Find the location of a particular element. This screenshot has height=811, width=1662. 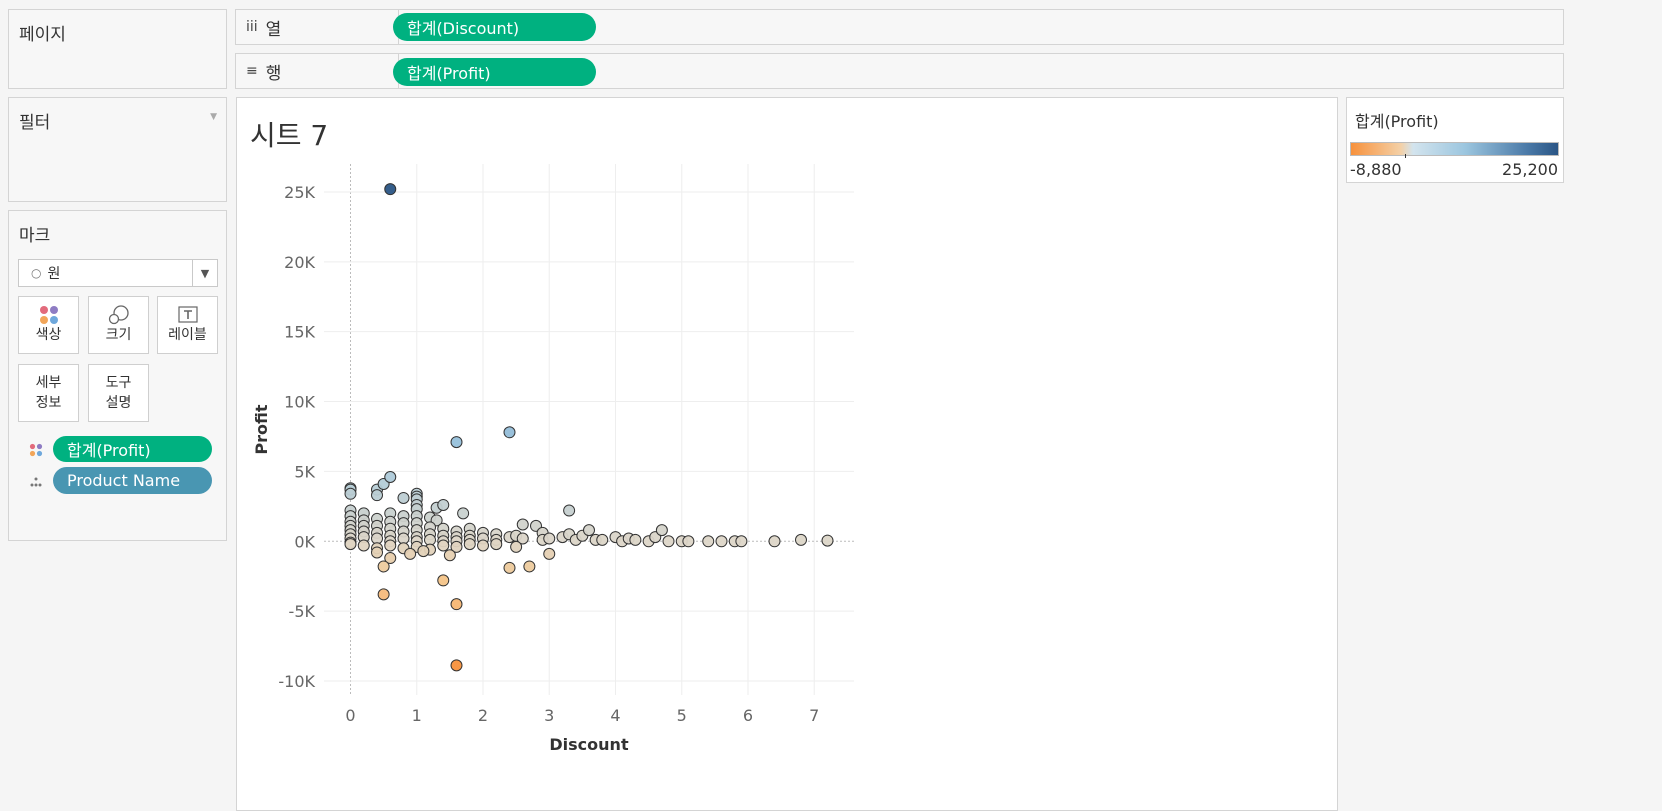

marks-panel: 마크 ○ 원 ▼ 색상 크기 레이블 세부 정보 도구 설명 합계(Profit is located at coordinates (117, 375).